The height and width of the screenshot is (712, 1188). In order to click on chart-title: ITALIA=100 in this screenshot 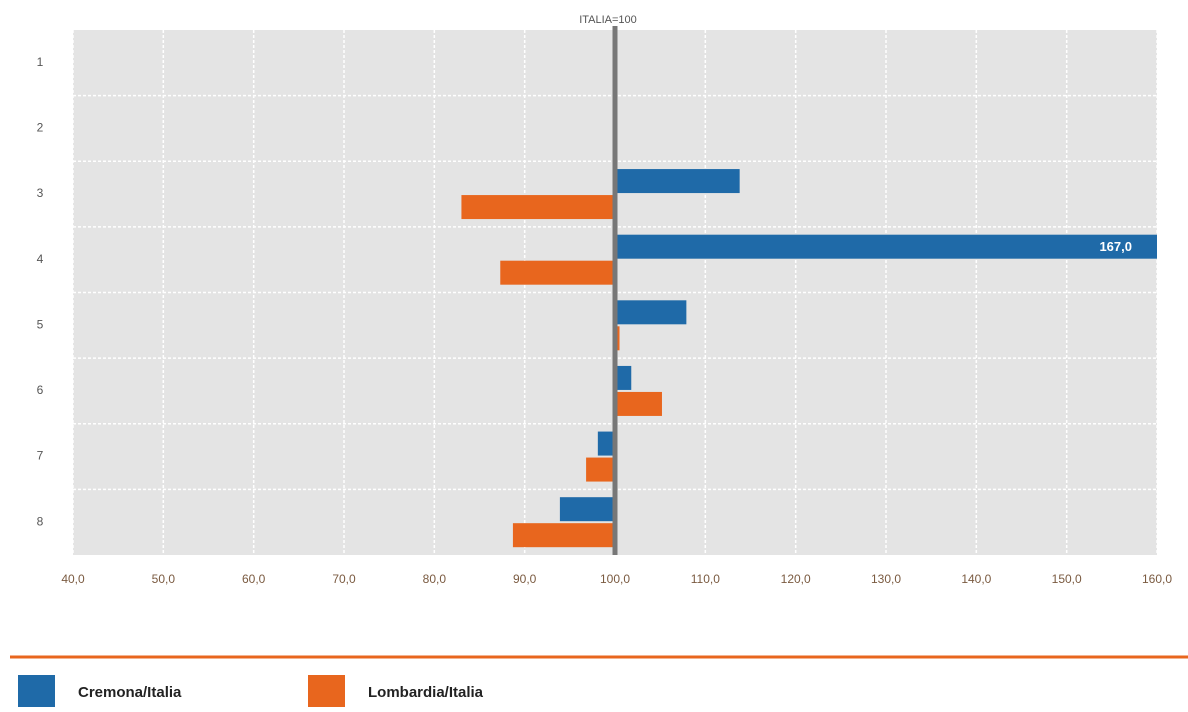, I will do `click(608, 20)`.